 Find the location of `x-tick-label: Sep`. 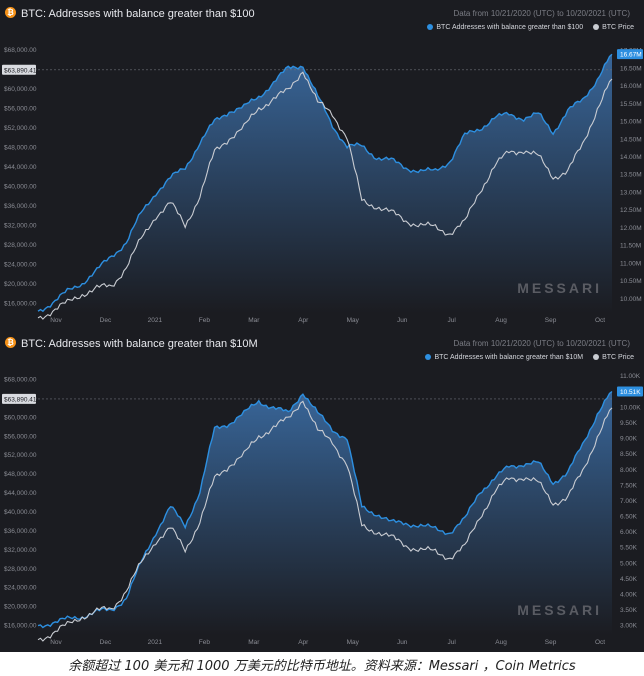

x-tick-label: Sep is located at coordinates (551, 642).